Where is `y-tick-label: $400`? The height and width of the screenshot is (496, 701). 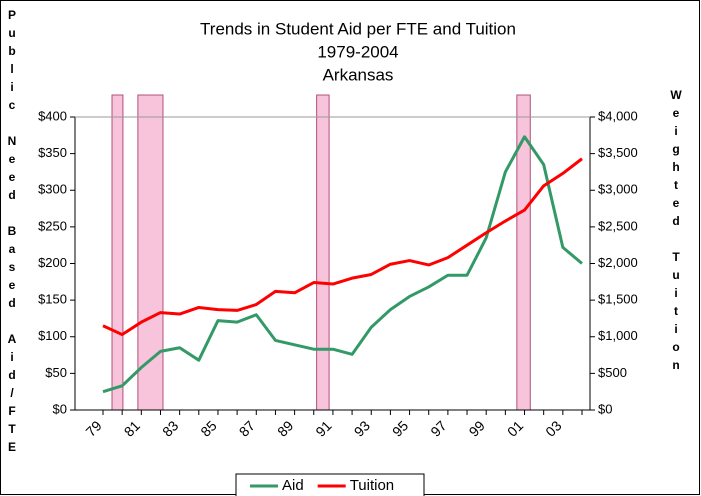
y-tick-label: $400 is located at coordinates (52, 115).